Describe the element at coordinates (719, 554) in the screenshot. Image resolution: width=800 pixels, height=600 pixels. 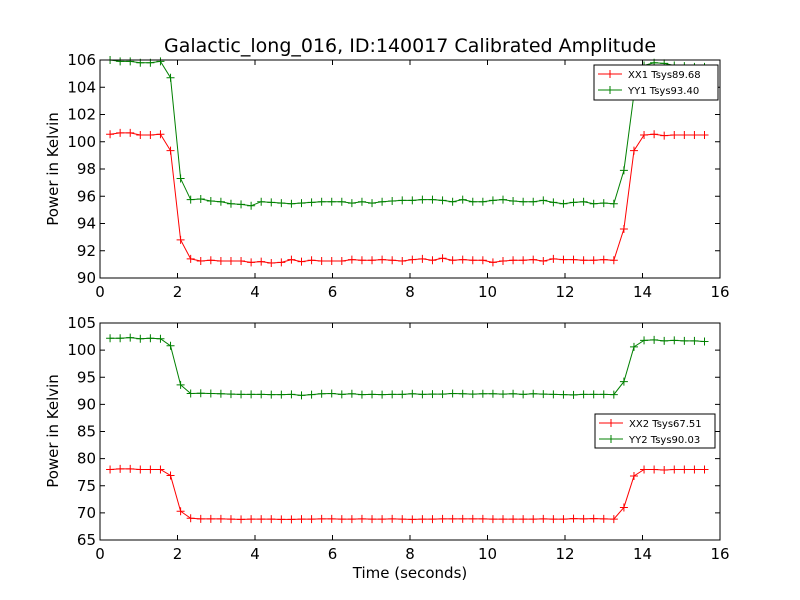
I see `bottom-x-tick-label: 16` at that location.